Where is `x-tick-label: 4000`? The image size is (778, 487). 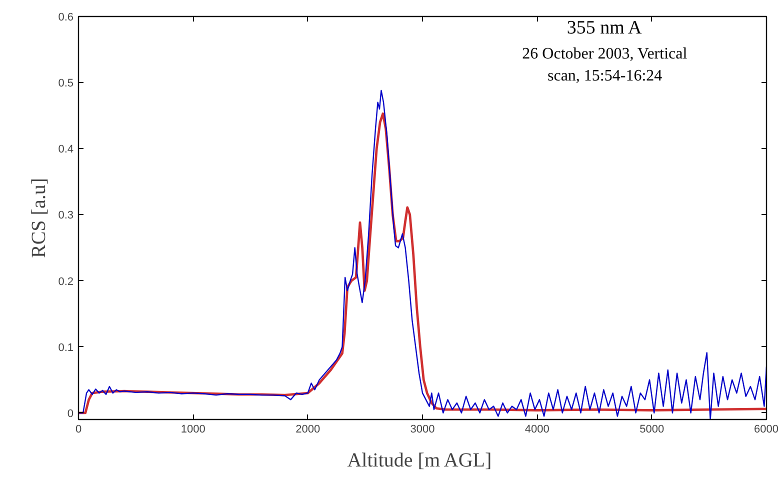
x-tick-label: 4000 is located at coordinates (537, 430).